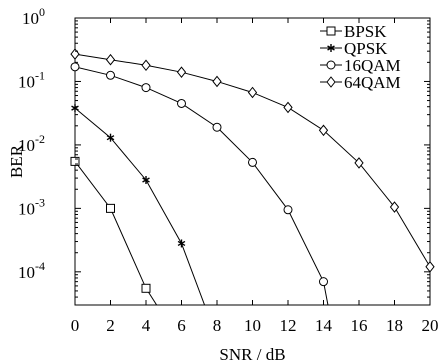 The image size is (443, 364). What do you see at coordinates (217, 325) in the screenshot?
I see `x-tick-label: 8` at bounding box center [217, 325].